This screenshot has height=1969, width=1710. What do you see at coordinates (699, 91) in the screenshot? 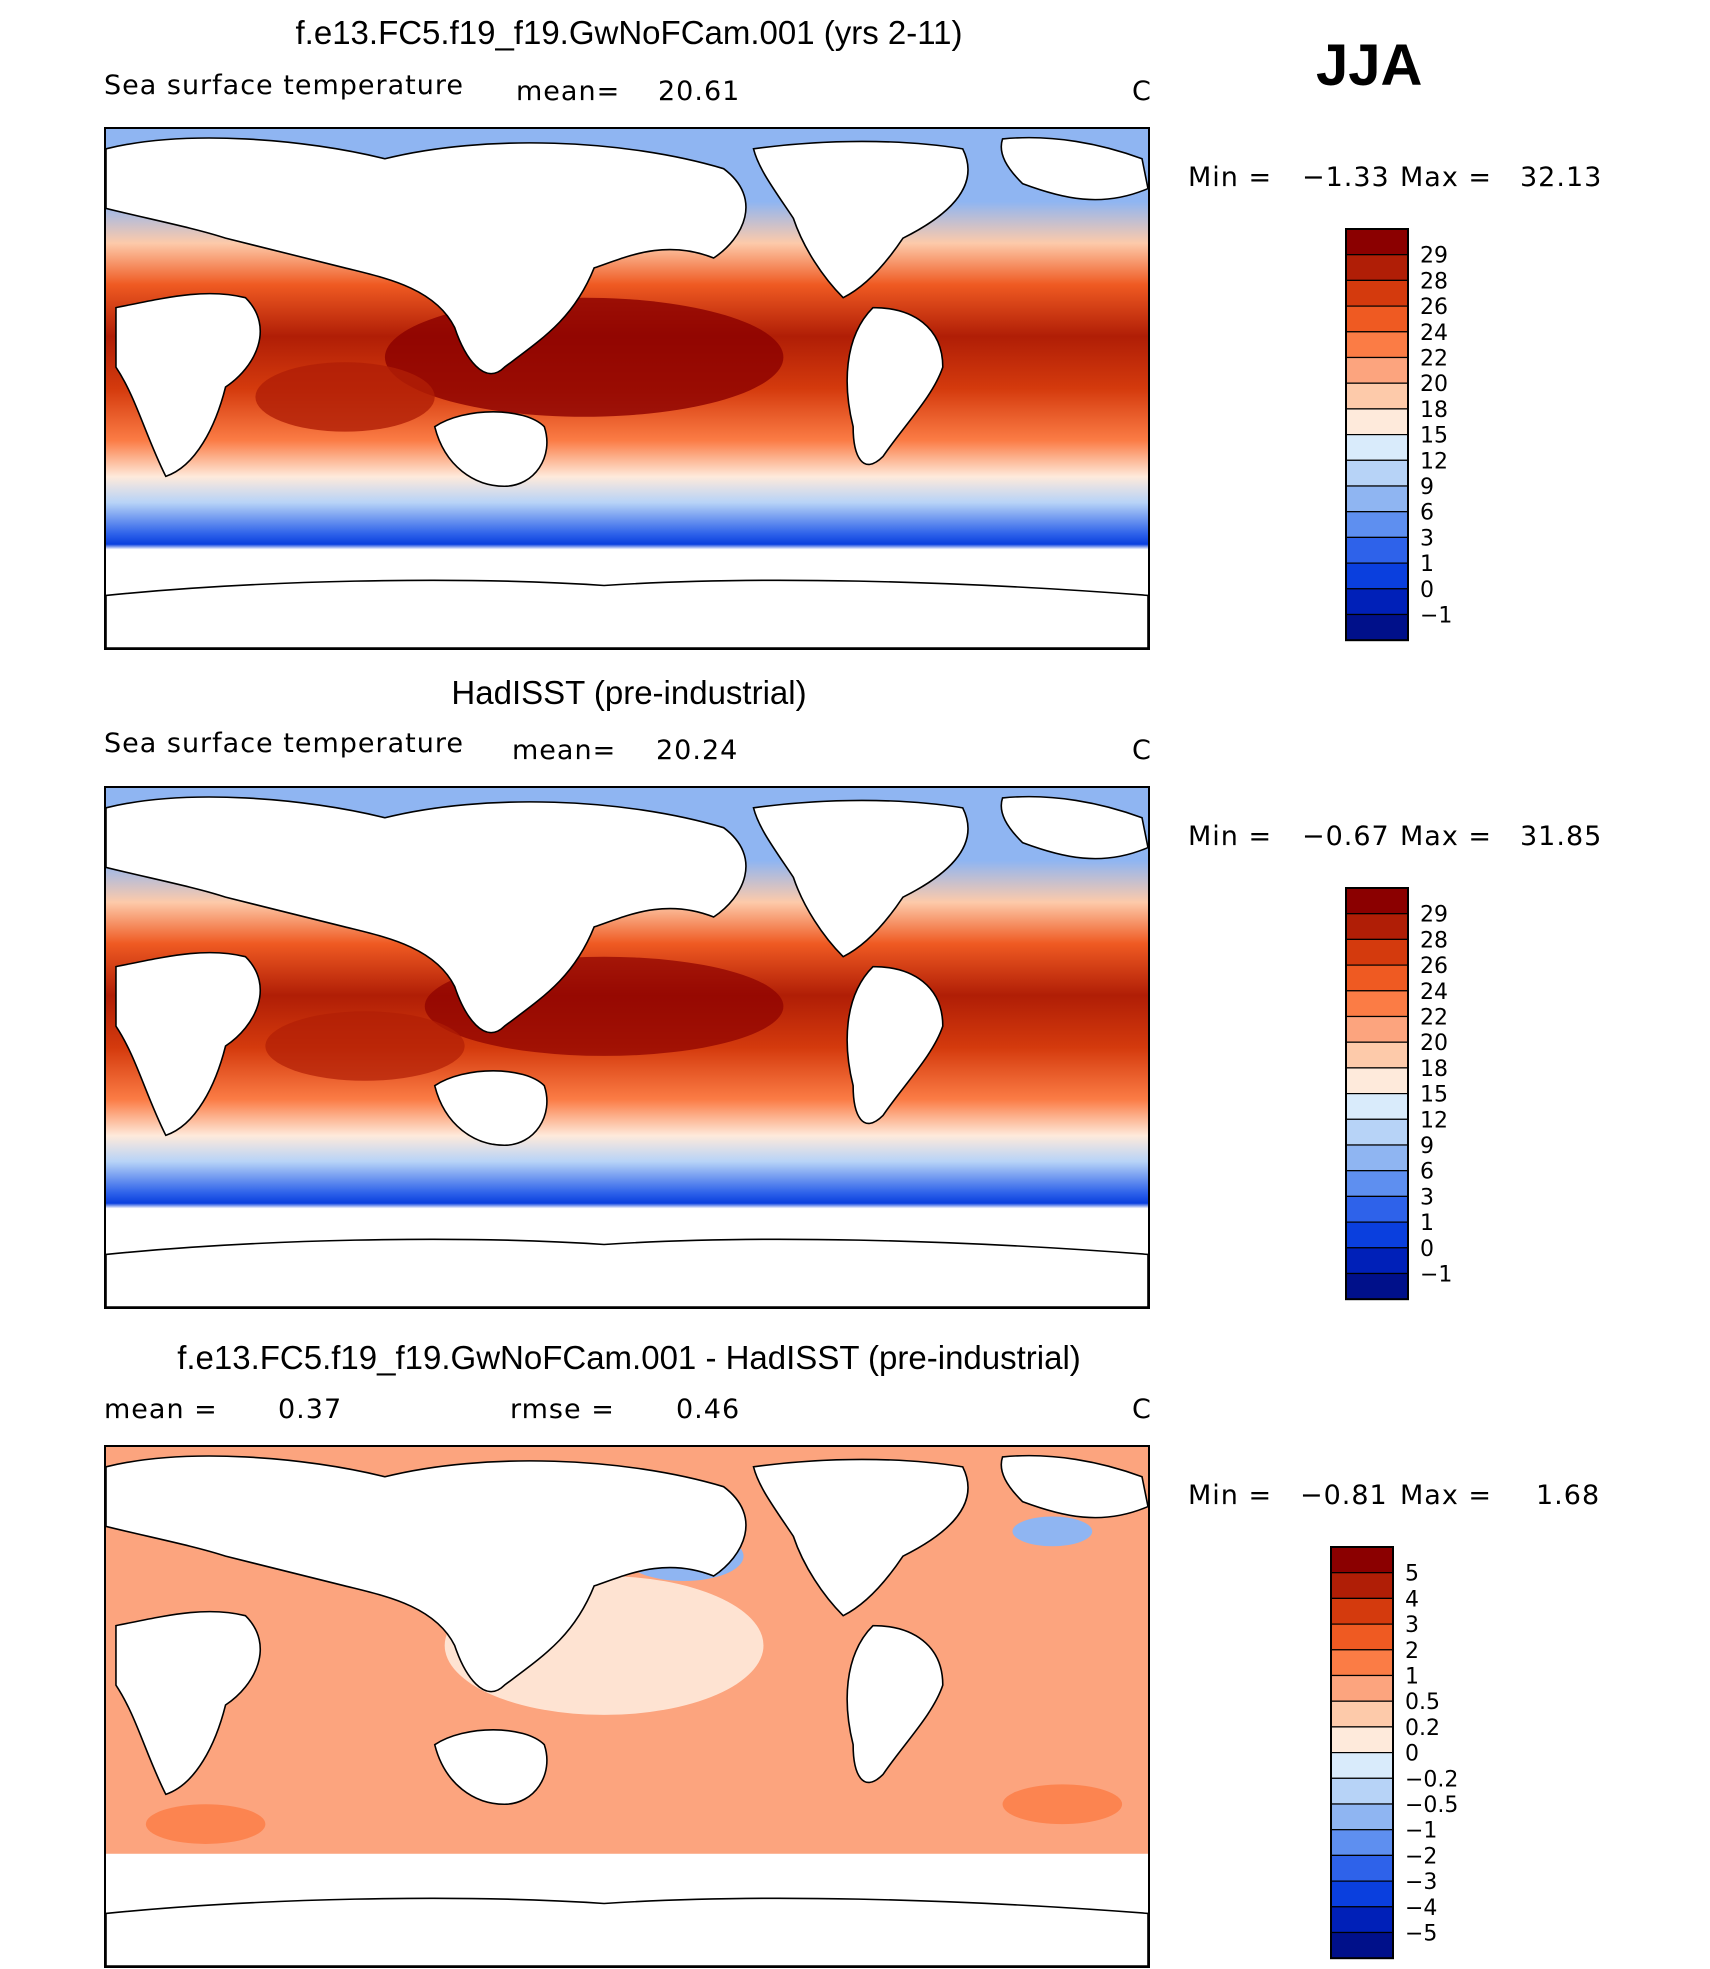
I see `panel-1-mean-value: 20.61` at bounding box center [699, 91].